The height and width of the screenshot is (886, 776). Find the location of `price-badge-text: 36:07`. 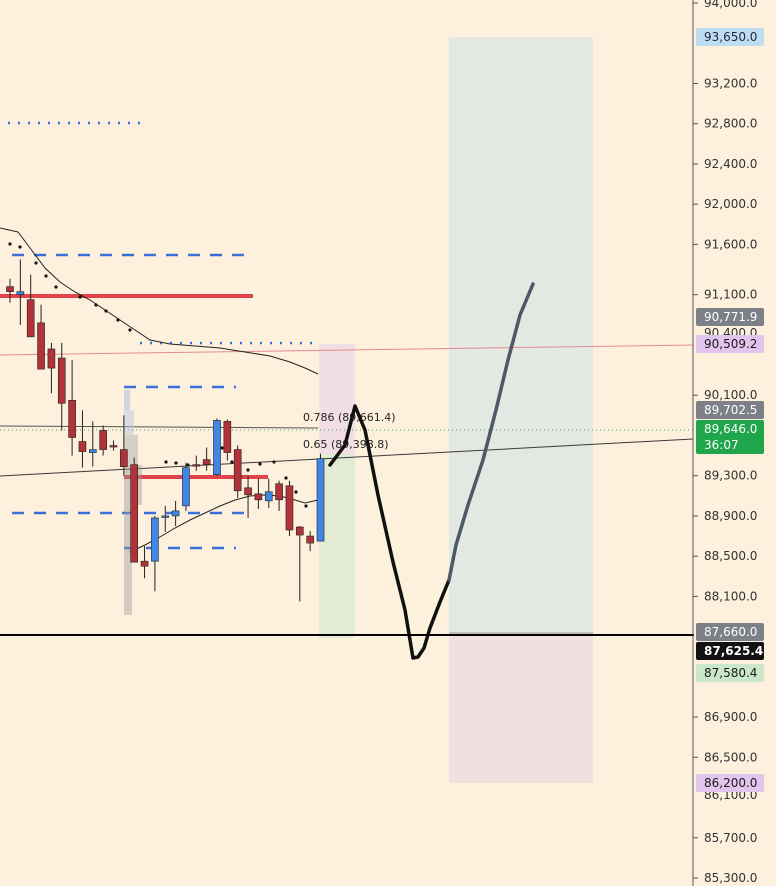

price-badge-text: 36:07 is located at coordinates (721, 445).